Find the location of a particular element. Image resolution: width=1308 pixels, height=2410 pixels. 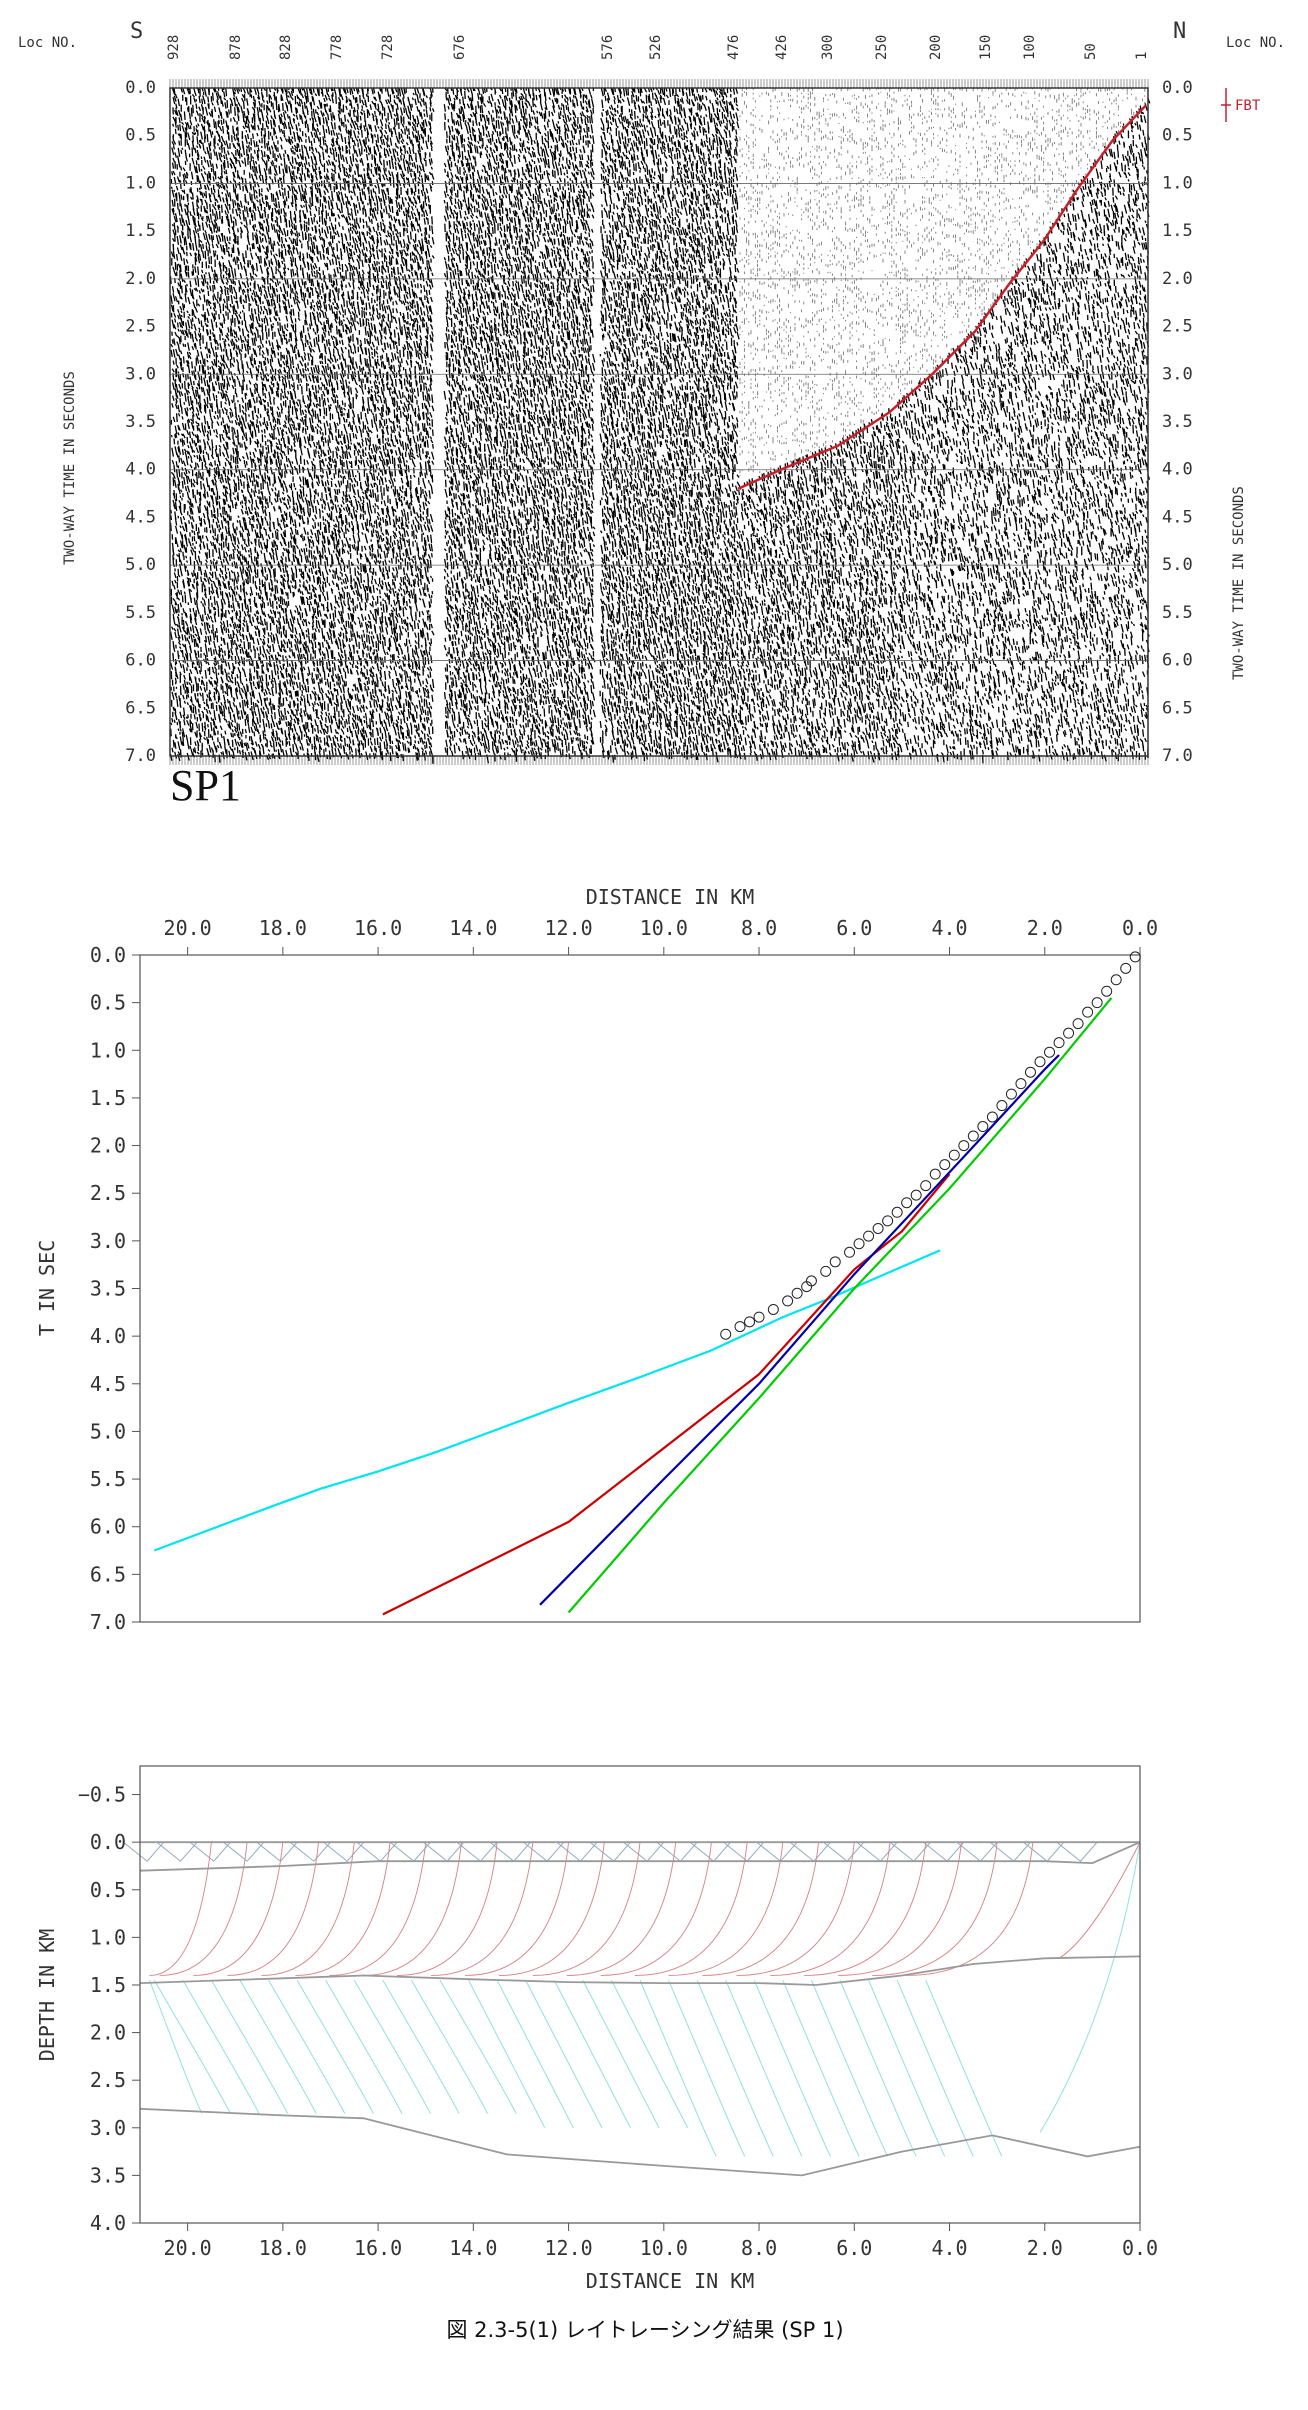

loc-tick-label: 778 is located at coordinates (337, 47).